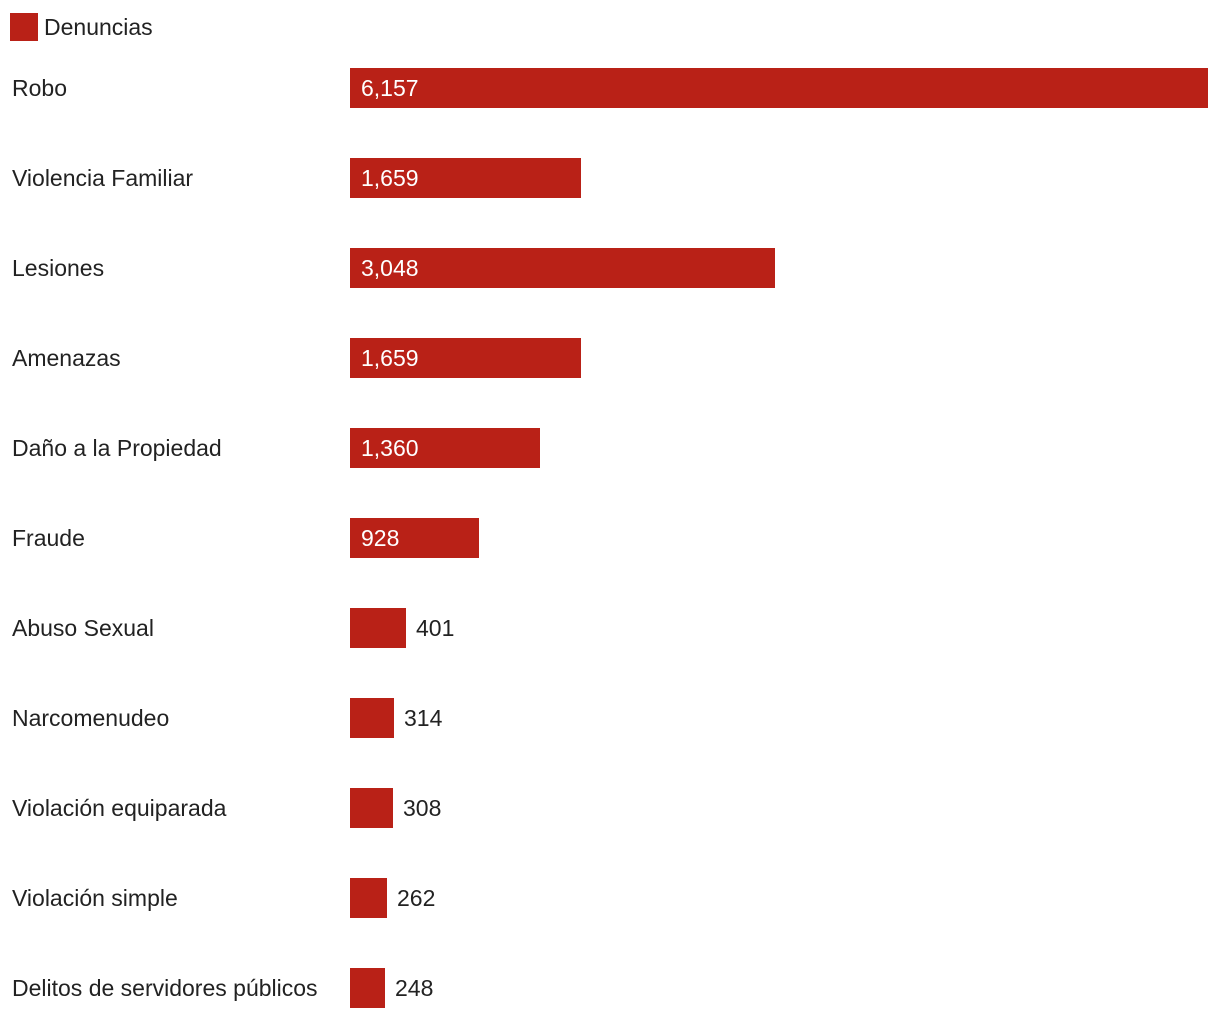 This screenshot has height=1020, width=1220. What do you see at coordinates (24, 27) in the screenshot?
I see `legend-swatch` at bounding box center [24, 27].